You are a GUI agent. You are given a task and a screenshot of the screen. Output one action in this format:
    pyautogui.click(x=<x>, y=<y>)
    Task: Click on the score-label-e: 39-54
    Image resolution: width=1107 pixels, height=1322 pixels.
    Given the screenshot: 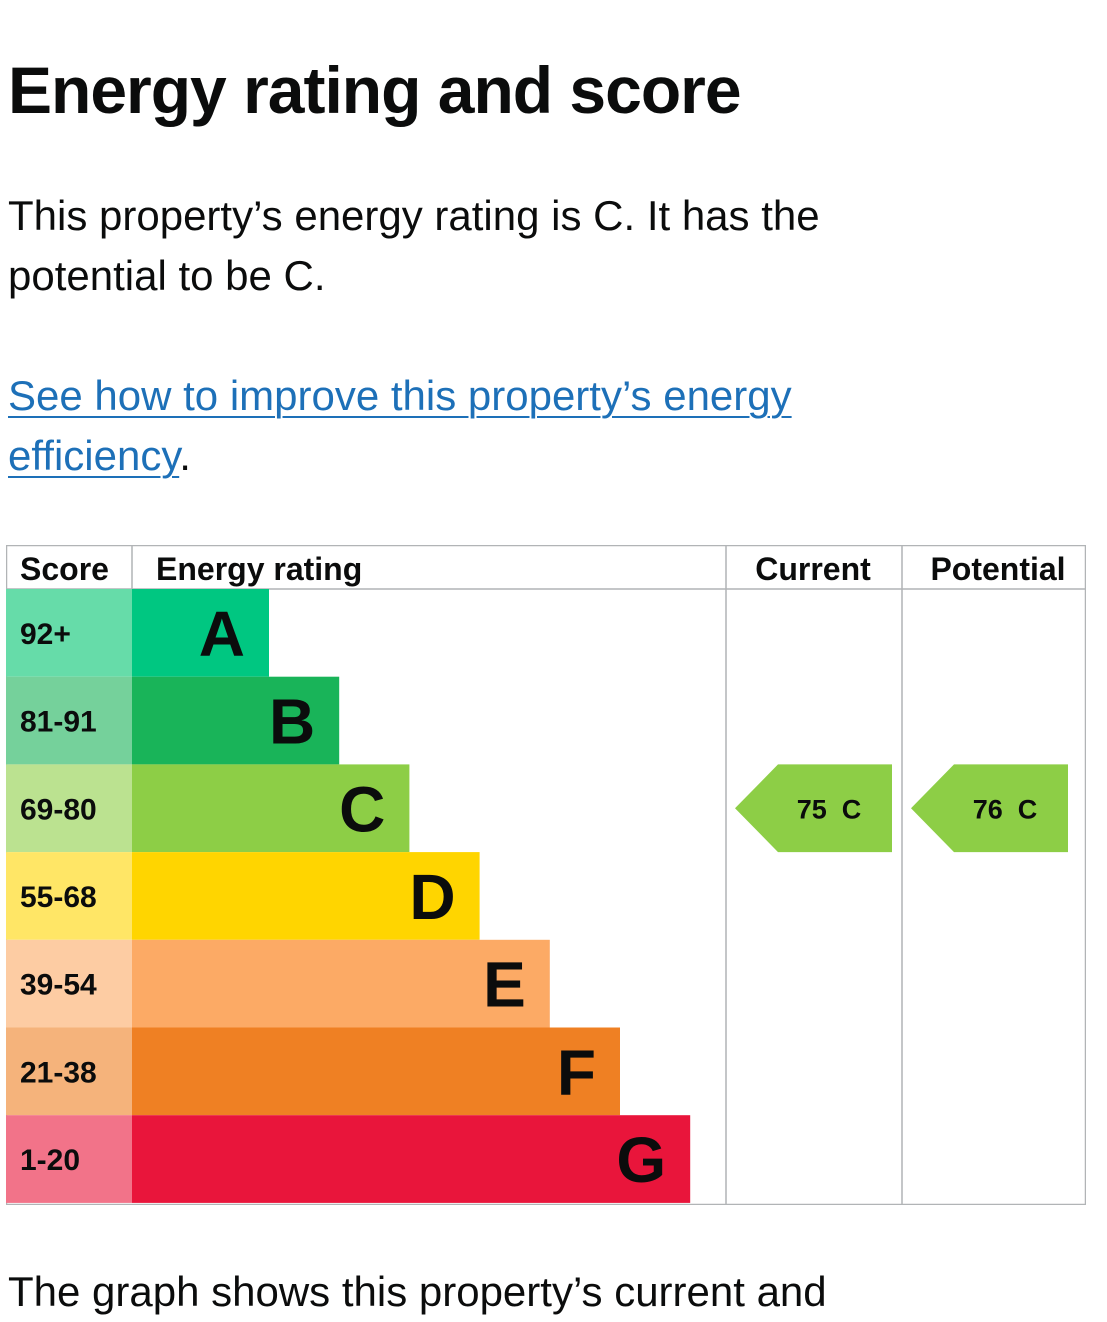 What is the action you would take?
    pyautogui.click(x=58, y=985)
    